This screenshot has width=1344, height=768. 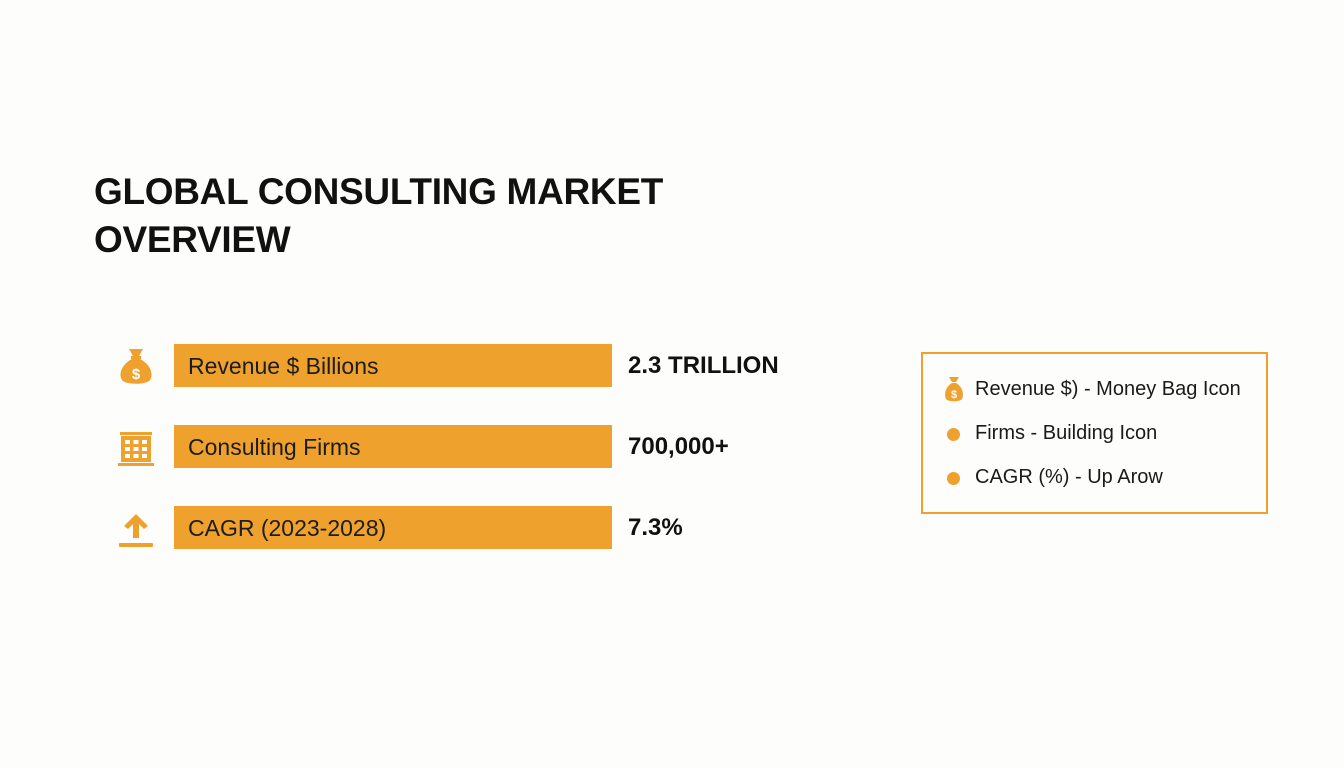 I want to click on legend-text: CAGR (%) - Up Arow, so click(x=1069, y=477).